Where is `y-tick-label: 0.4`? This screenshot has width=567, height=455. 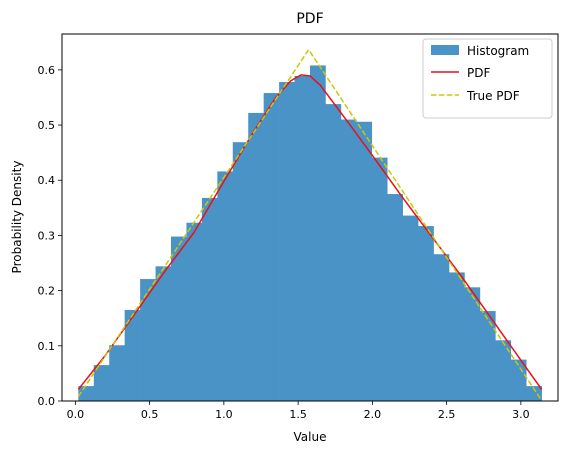 y-tick-label: 0.4 is located at coordinates (47, 180).